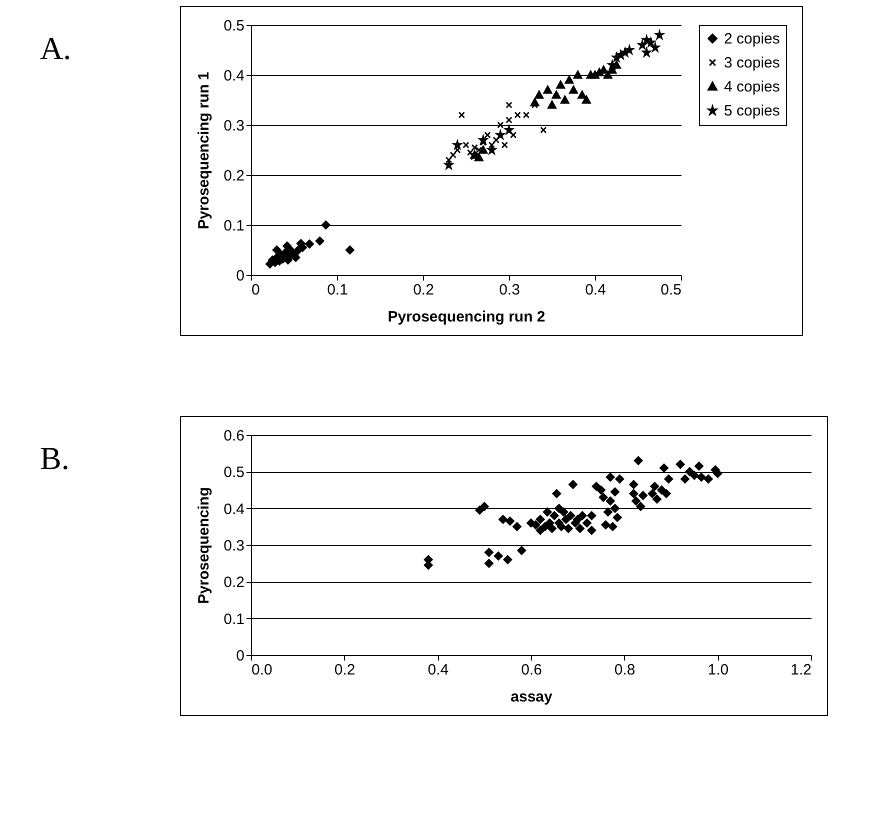 The image size is (893, 830). Describe the element at coordinates (55, 458) in the screenshot. I see `chart-title: B.` at that location.